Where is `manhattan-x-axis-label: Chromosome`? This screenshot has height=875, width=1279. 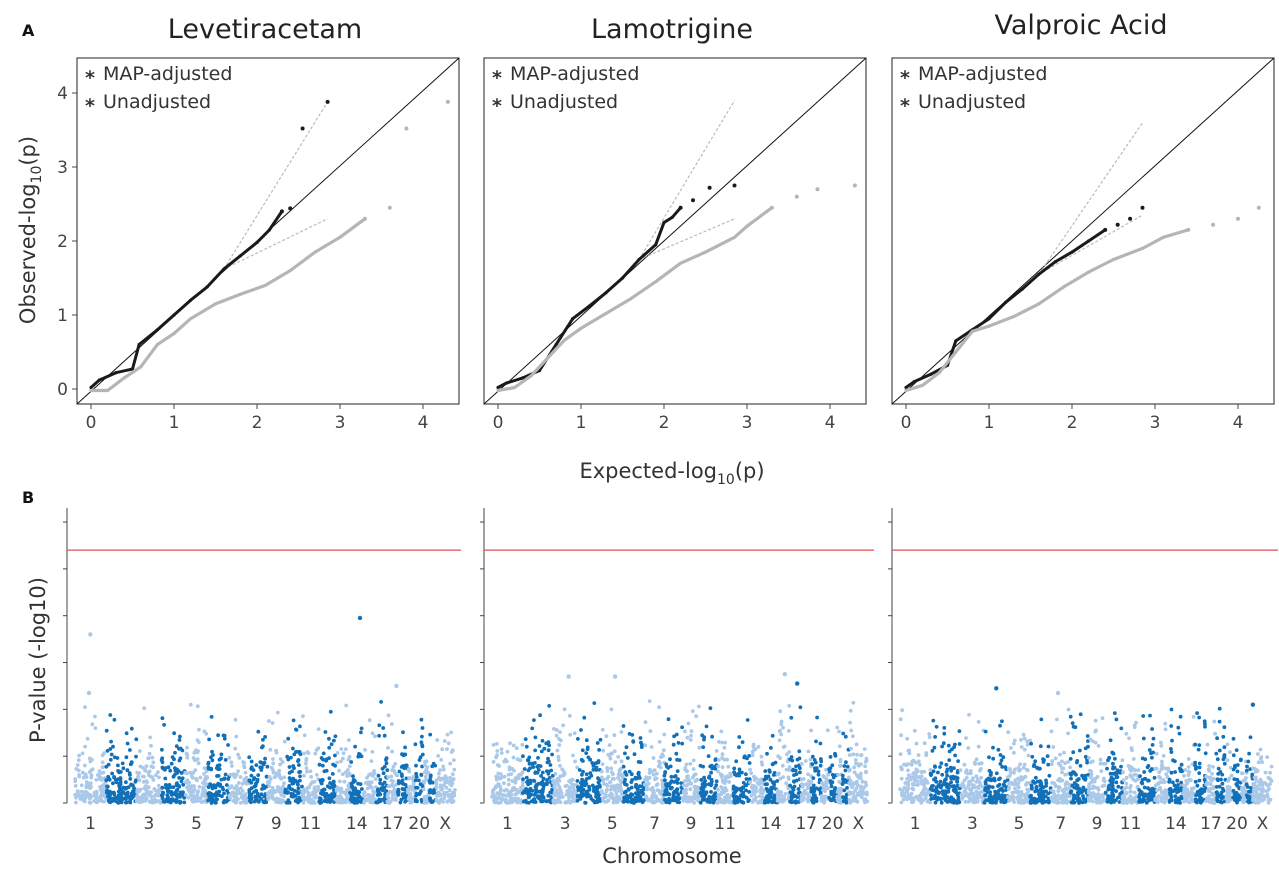
manhattan-x-axis-label: Chromosome is located at coordinates (671, 856).